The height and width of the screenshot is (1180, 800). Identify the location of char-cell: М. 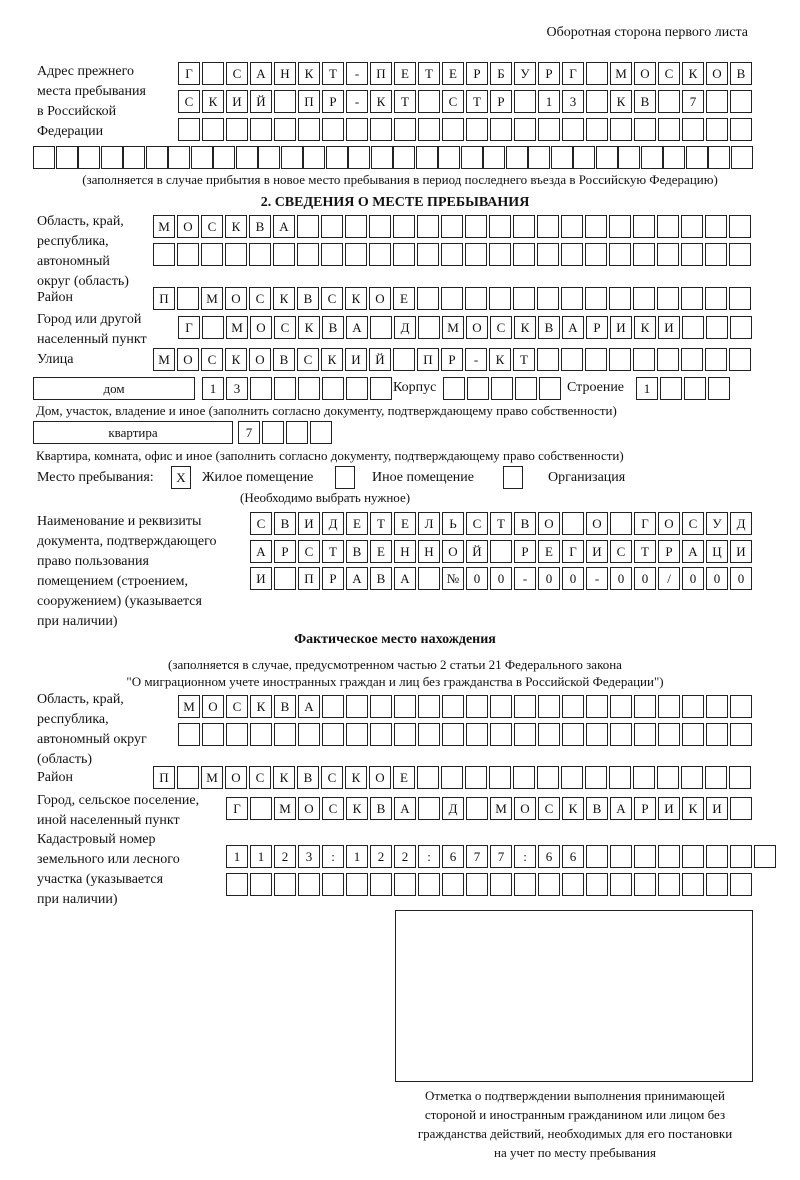
(621, 73).